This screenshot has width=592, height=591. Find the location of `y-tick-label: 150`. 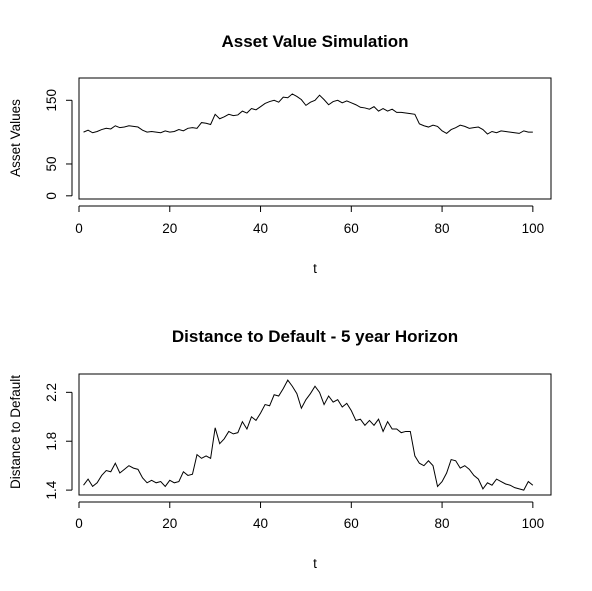

y-tick-label: 150 is located at coordinates (51, 100).